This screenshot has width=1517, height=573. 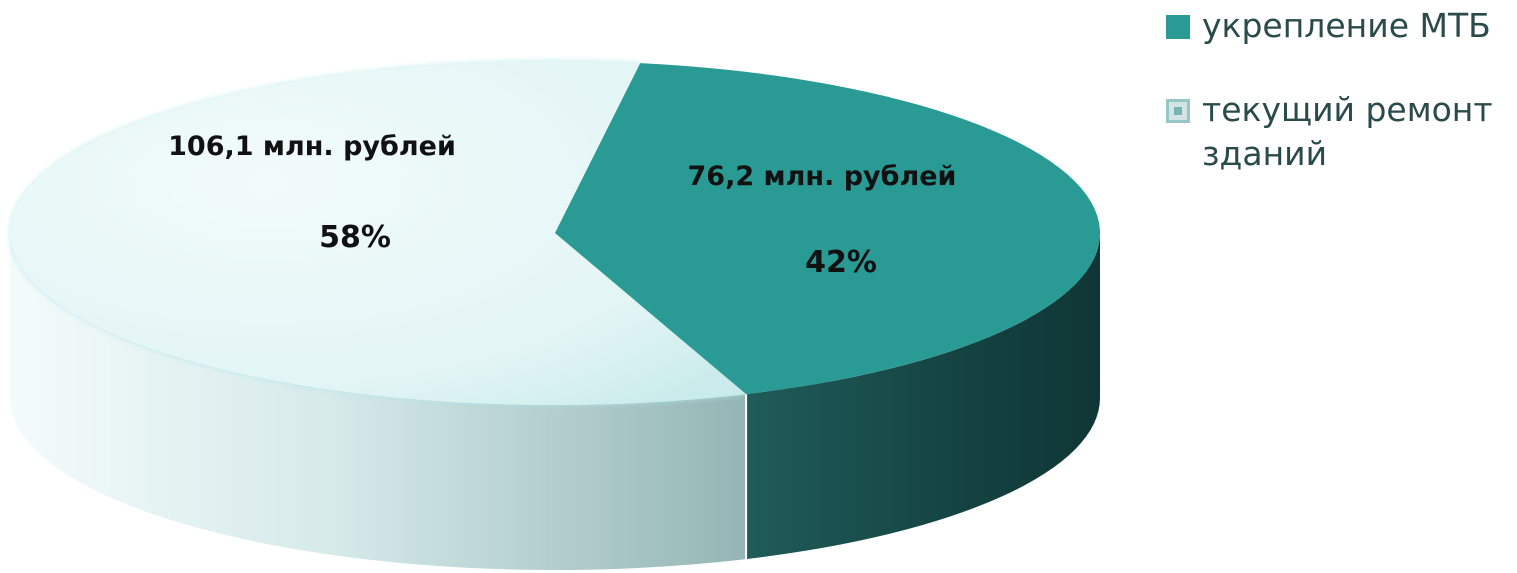 What do you see at coordinates (1347, 131) in the screenshot?
I see `legend-label-repair: текущий ремонт зданий` at bounding box center [1347, 131].